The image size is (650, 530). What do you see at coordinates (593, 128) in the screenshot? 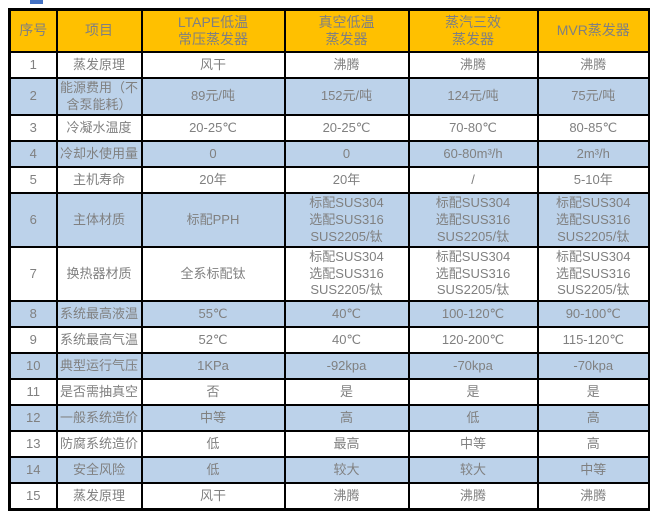
I see `value-cell: 80-85℃` at bounding box center [593, 128].